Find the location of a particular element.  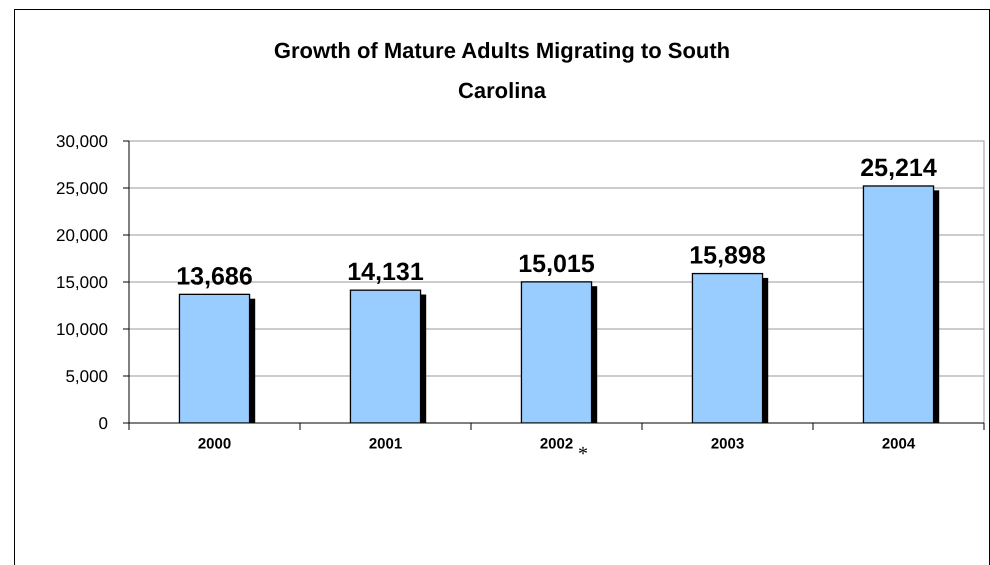

chart-title: Growth of Mature Adults Migrating to South Carolina is located at coordinates (502, 70).